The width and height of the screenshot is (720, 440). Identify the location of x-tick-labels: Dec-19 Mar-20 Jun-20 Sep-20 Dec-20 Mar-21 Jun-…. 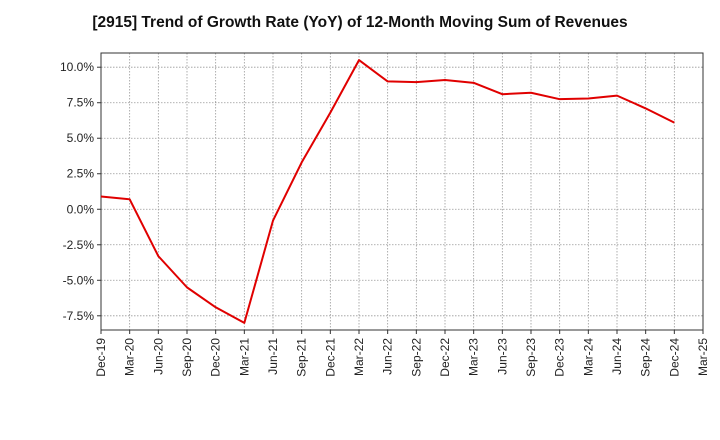
(402, 353).